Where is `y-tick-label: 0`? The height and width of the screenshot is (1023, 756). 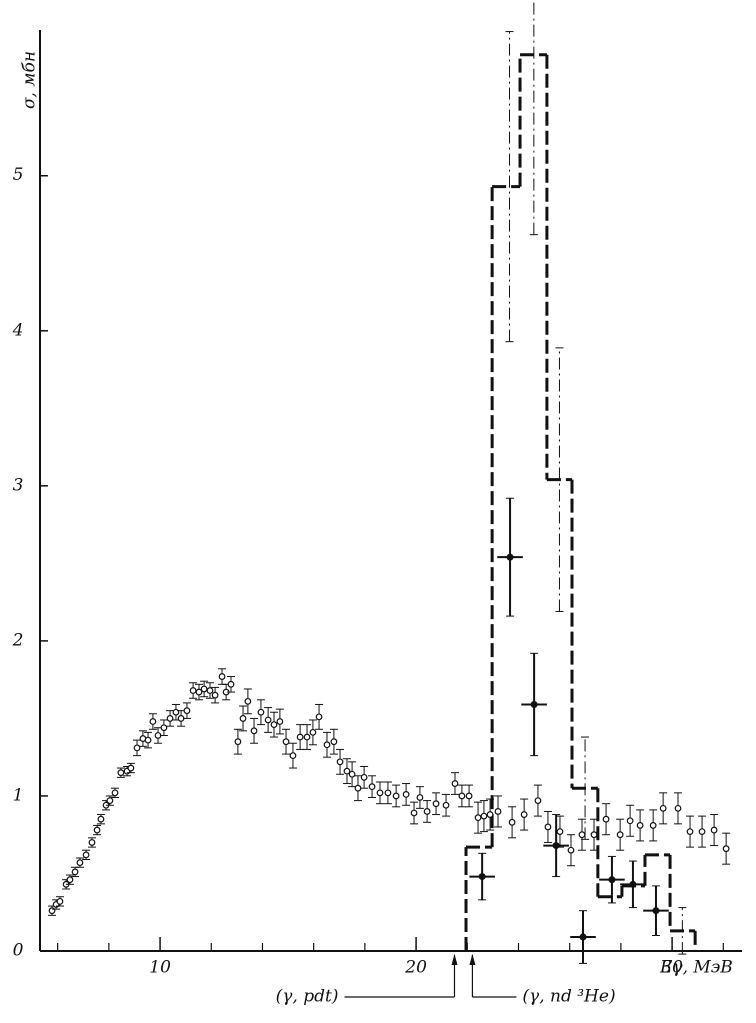
y-tick-label: 0 is located at coordinates (18, 951).